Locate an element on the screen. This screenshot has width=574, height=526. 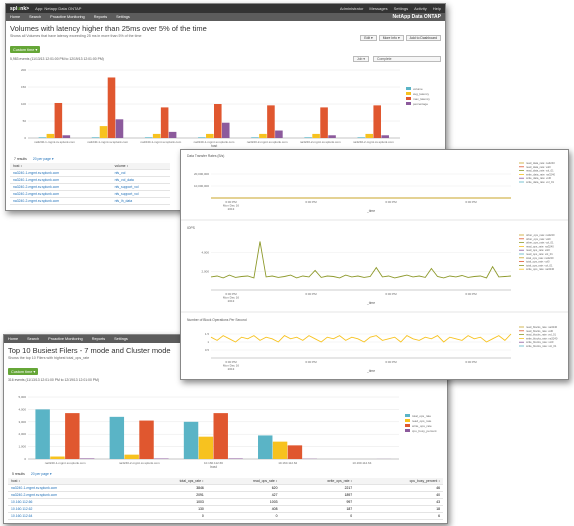
table-row: 10.160.112.62 130 408 187 18 is located at coordinates (225, 509).